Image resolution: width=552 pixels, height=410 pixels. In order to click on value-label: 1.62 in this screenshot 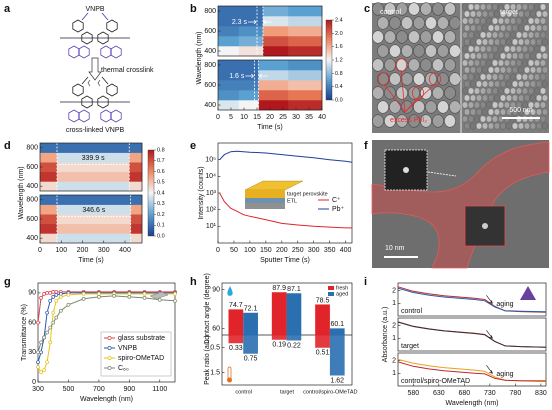, I will do `click(337, 380)`.